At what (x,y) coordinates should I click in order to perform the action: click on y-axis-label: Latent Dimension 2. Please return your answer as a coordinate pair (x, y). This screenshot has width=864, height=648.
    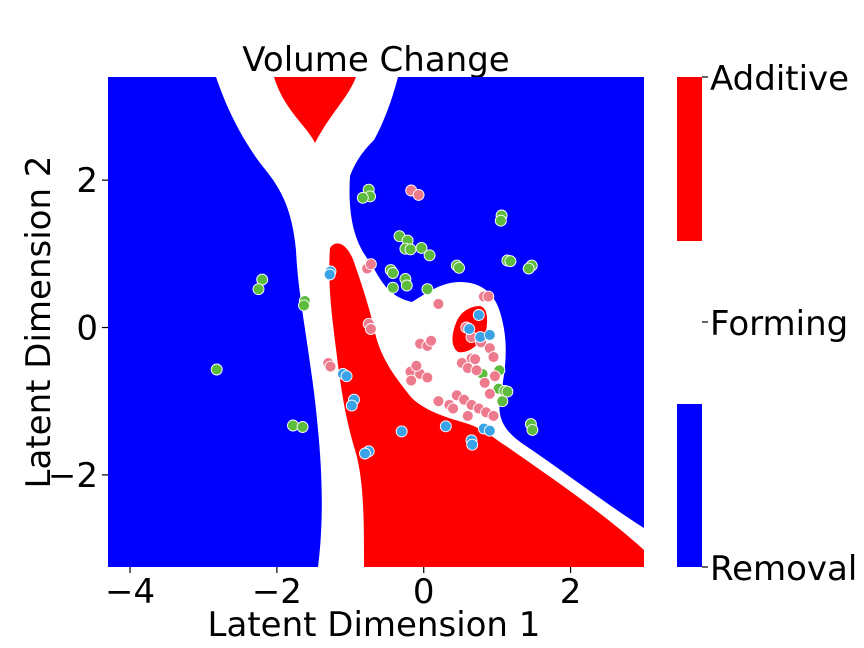
    Looking at the image, I should click on (39, 322).